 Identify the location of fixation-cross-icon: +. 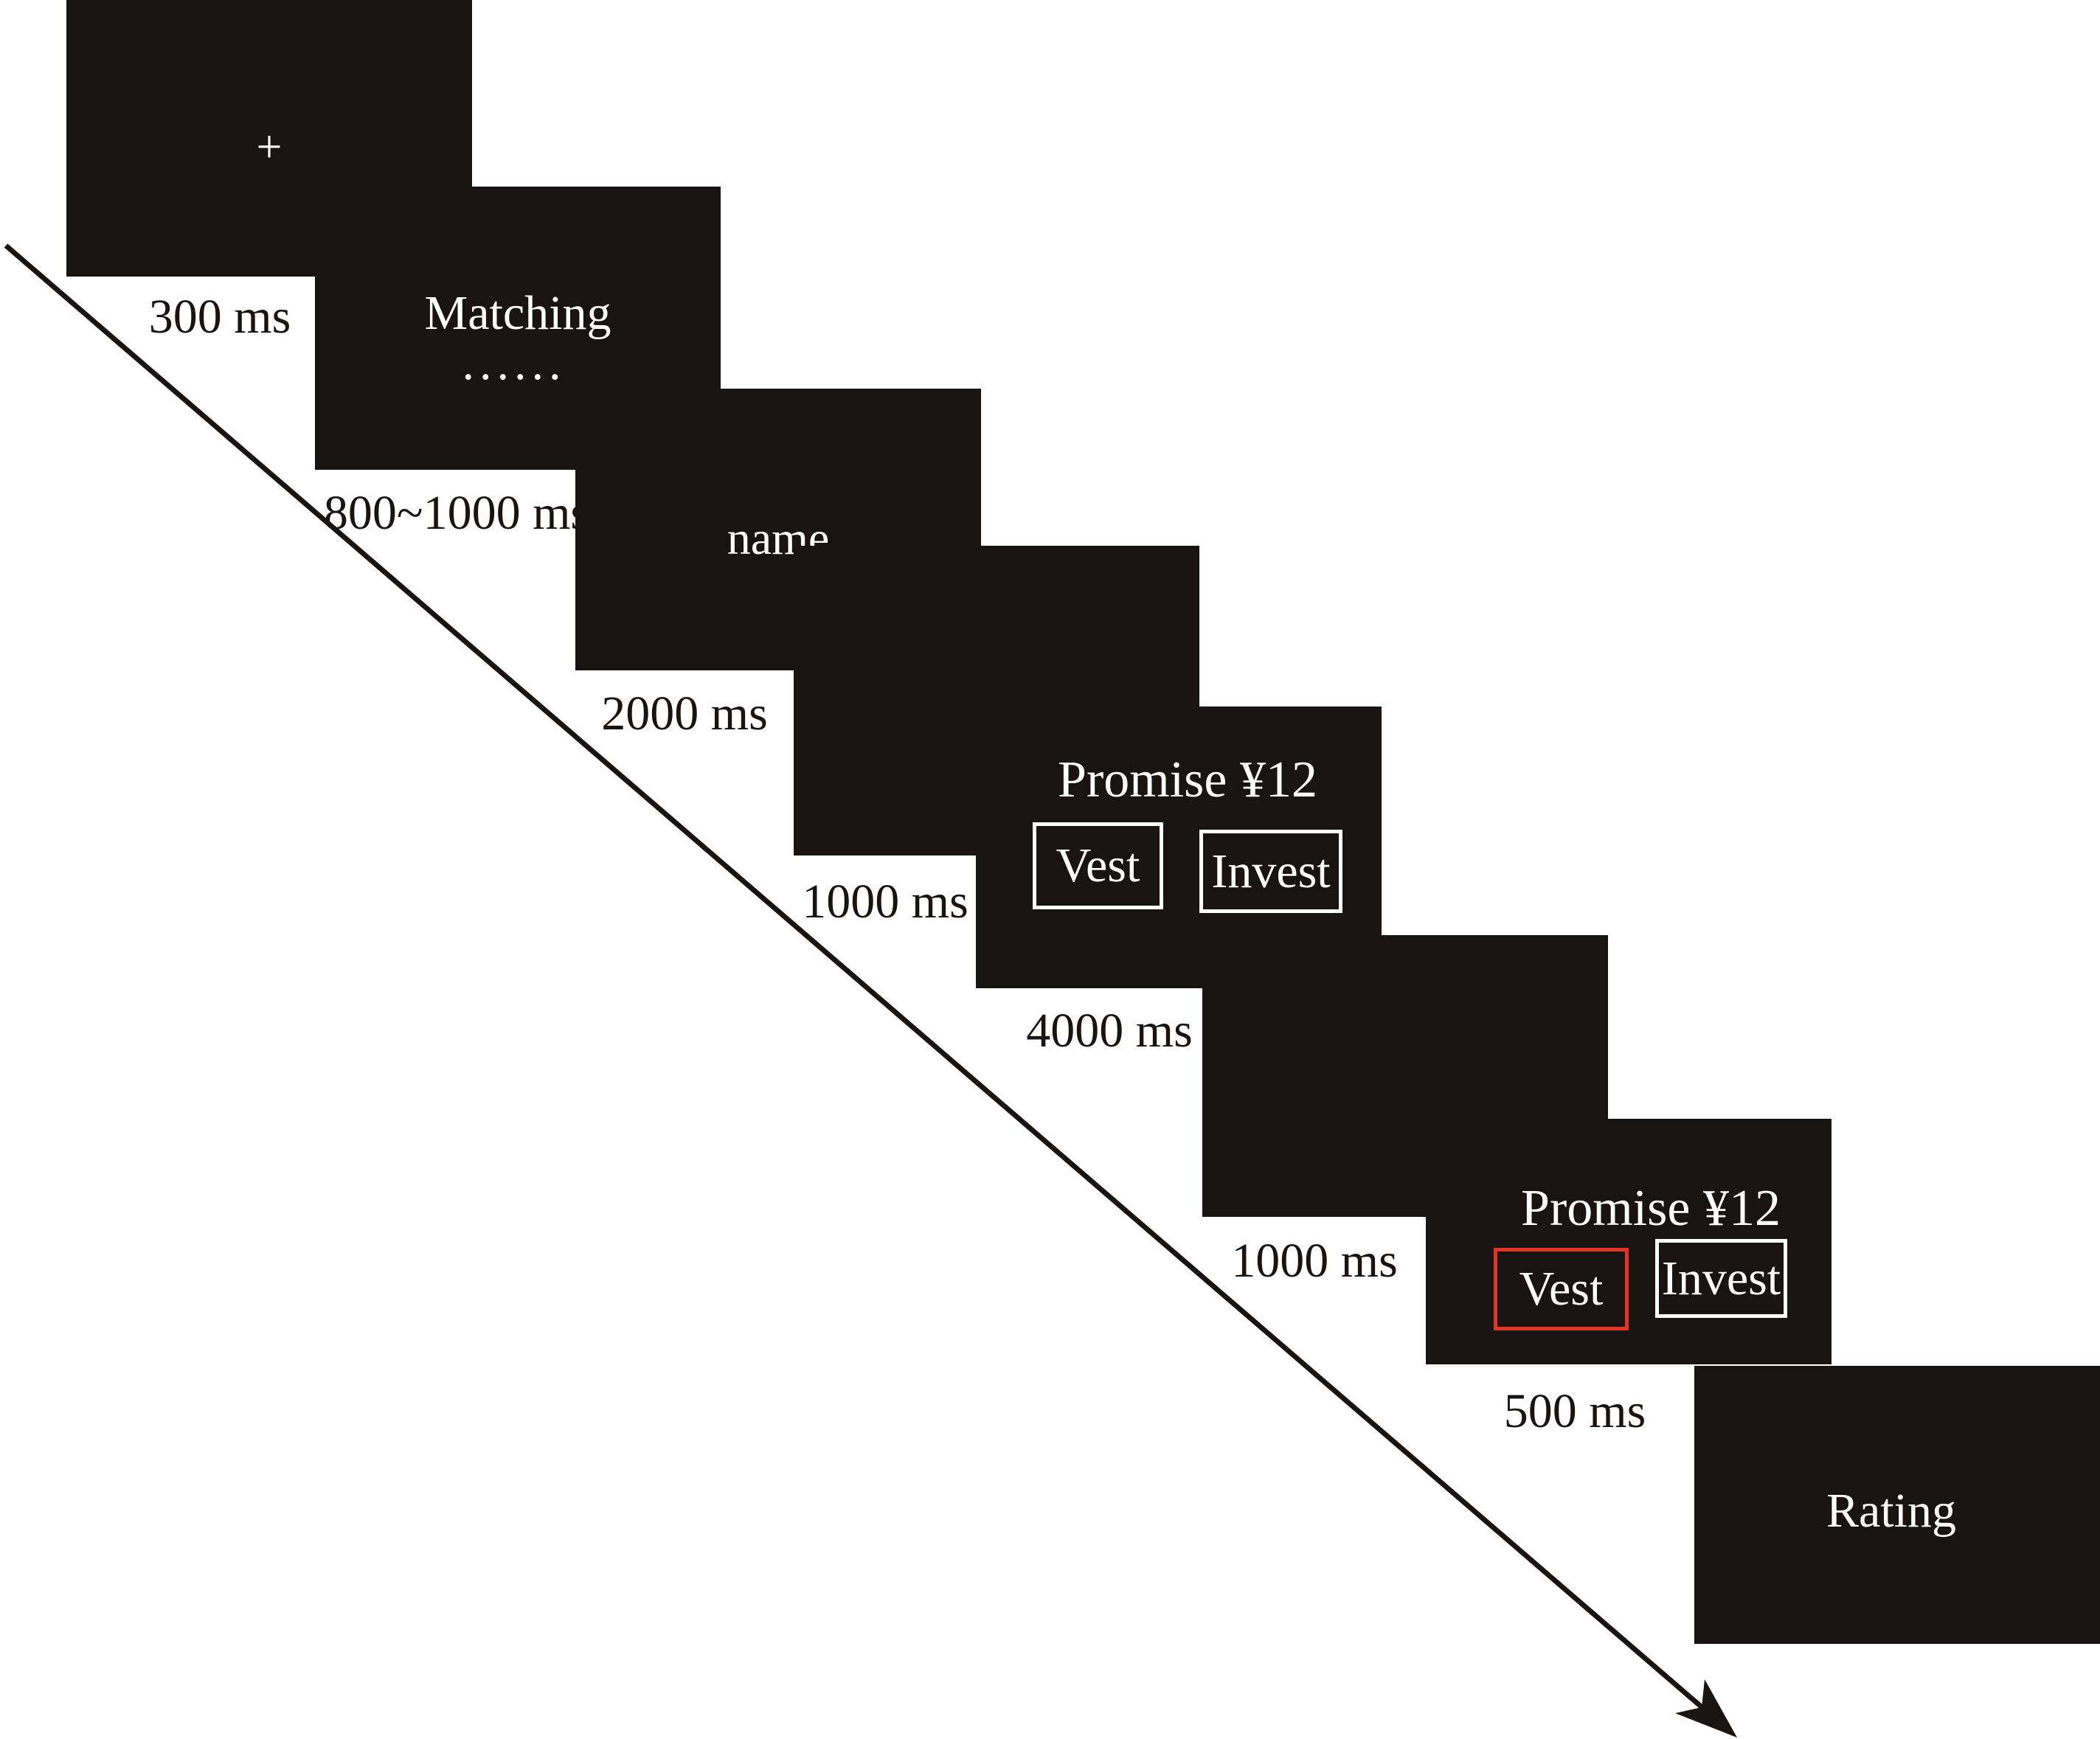
(269, 147).